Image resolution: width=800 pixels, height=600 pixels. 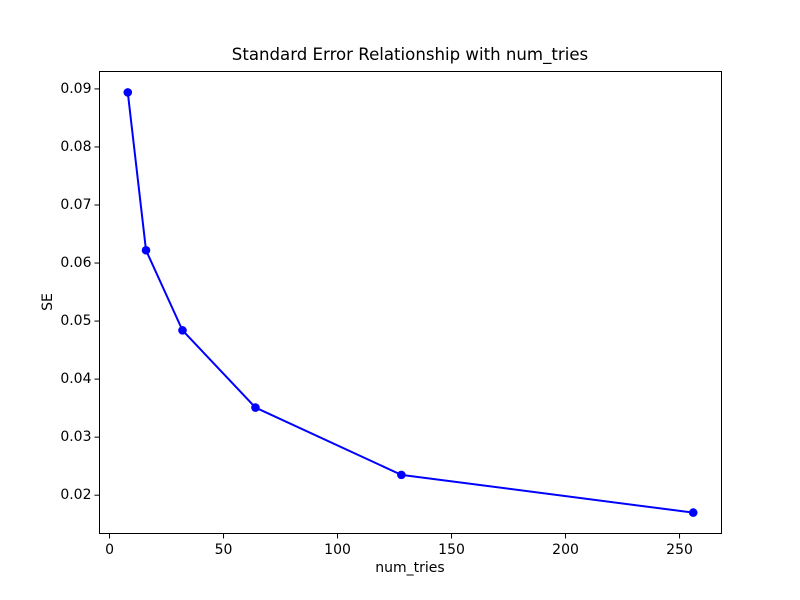 I want to click on x-axis-label: num_tries, so click(x=410, y=568).